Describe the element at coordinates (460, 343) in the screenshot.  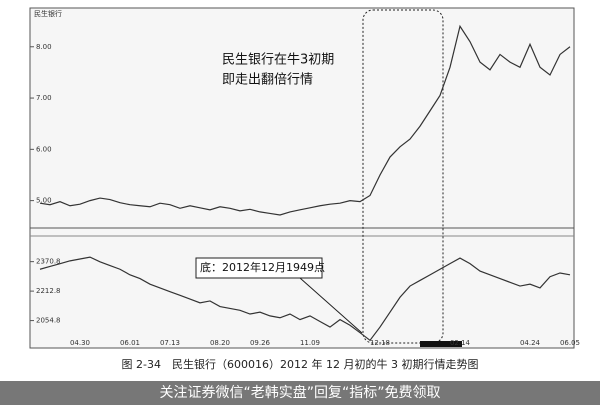
I see `x-tick-label: 02.14` at that location.